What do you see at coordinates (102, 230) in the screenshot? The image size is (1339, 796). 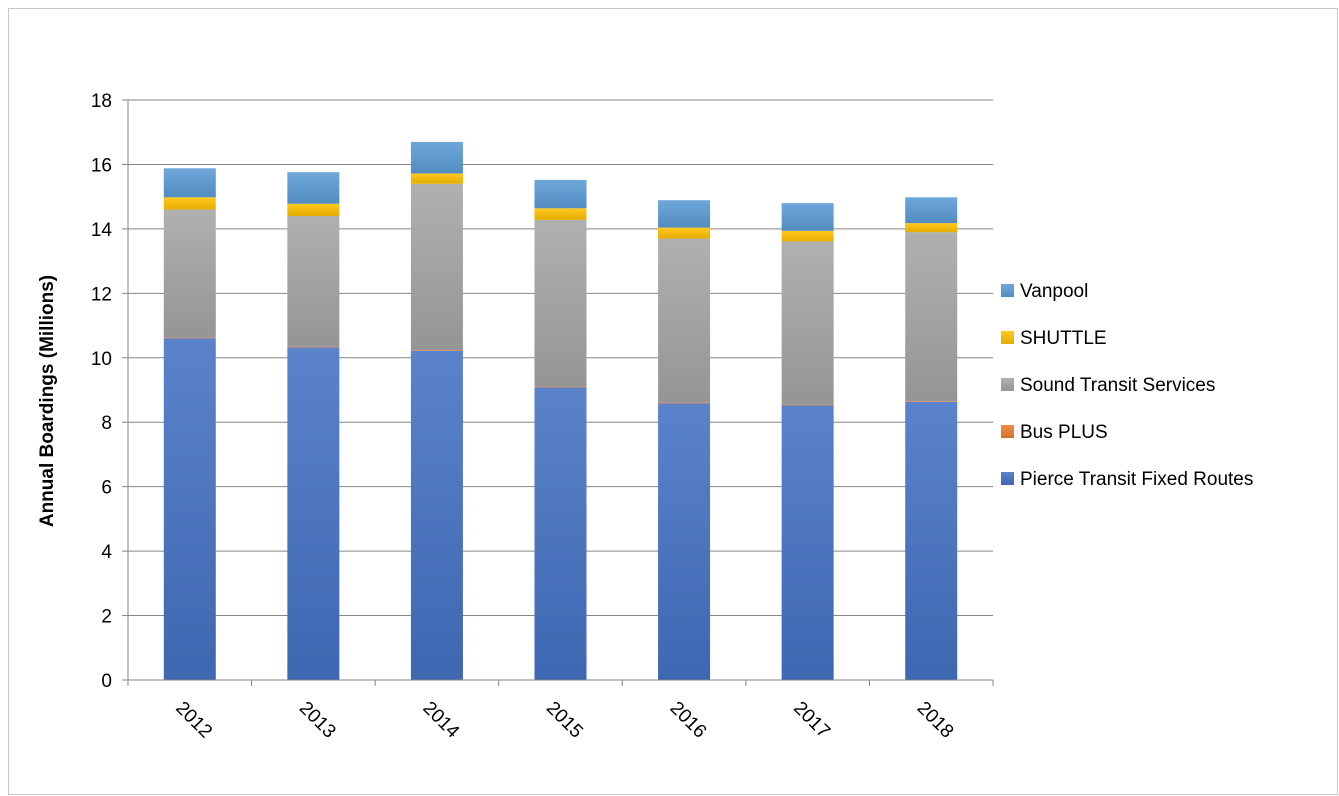 I see `y-tick-label: 14` at bounding box center [102, 230].